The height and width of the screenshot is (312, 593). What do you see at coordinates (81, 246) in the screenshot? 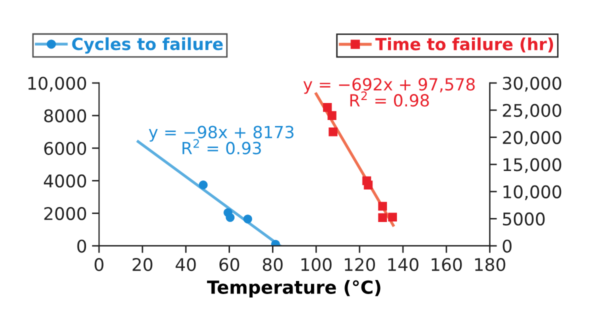
I see `y-tick-label: 0` at bounding box center [81, 246].